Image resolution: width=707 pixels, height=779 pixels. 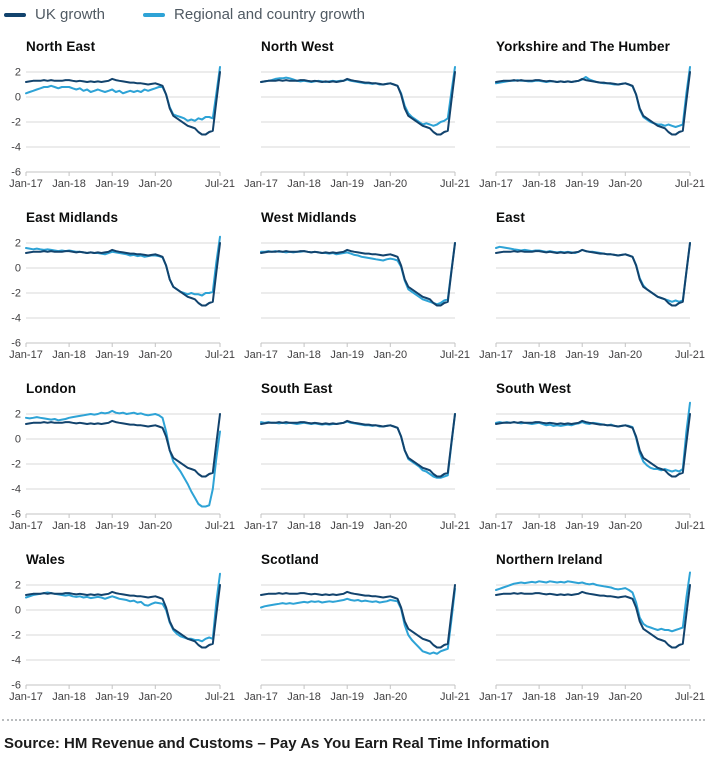 What do you see at coordinates (154, 14) in the screenshot?
I see `regional-line-swatch` at bounding box center [154, 14].